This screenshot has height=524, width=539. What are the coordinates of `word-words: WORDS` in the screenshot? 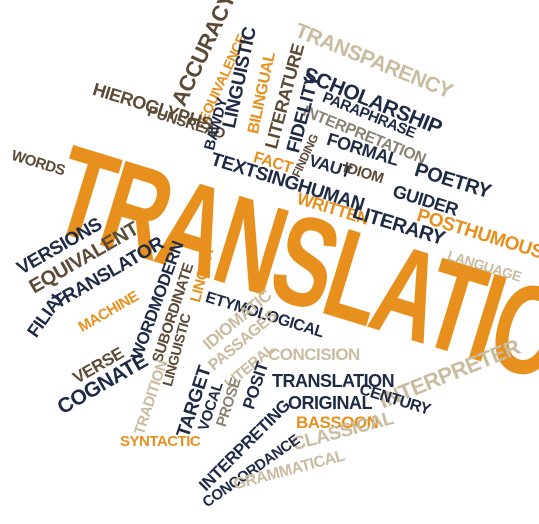 It's located at (38, 163).